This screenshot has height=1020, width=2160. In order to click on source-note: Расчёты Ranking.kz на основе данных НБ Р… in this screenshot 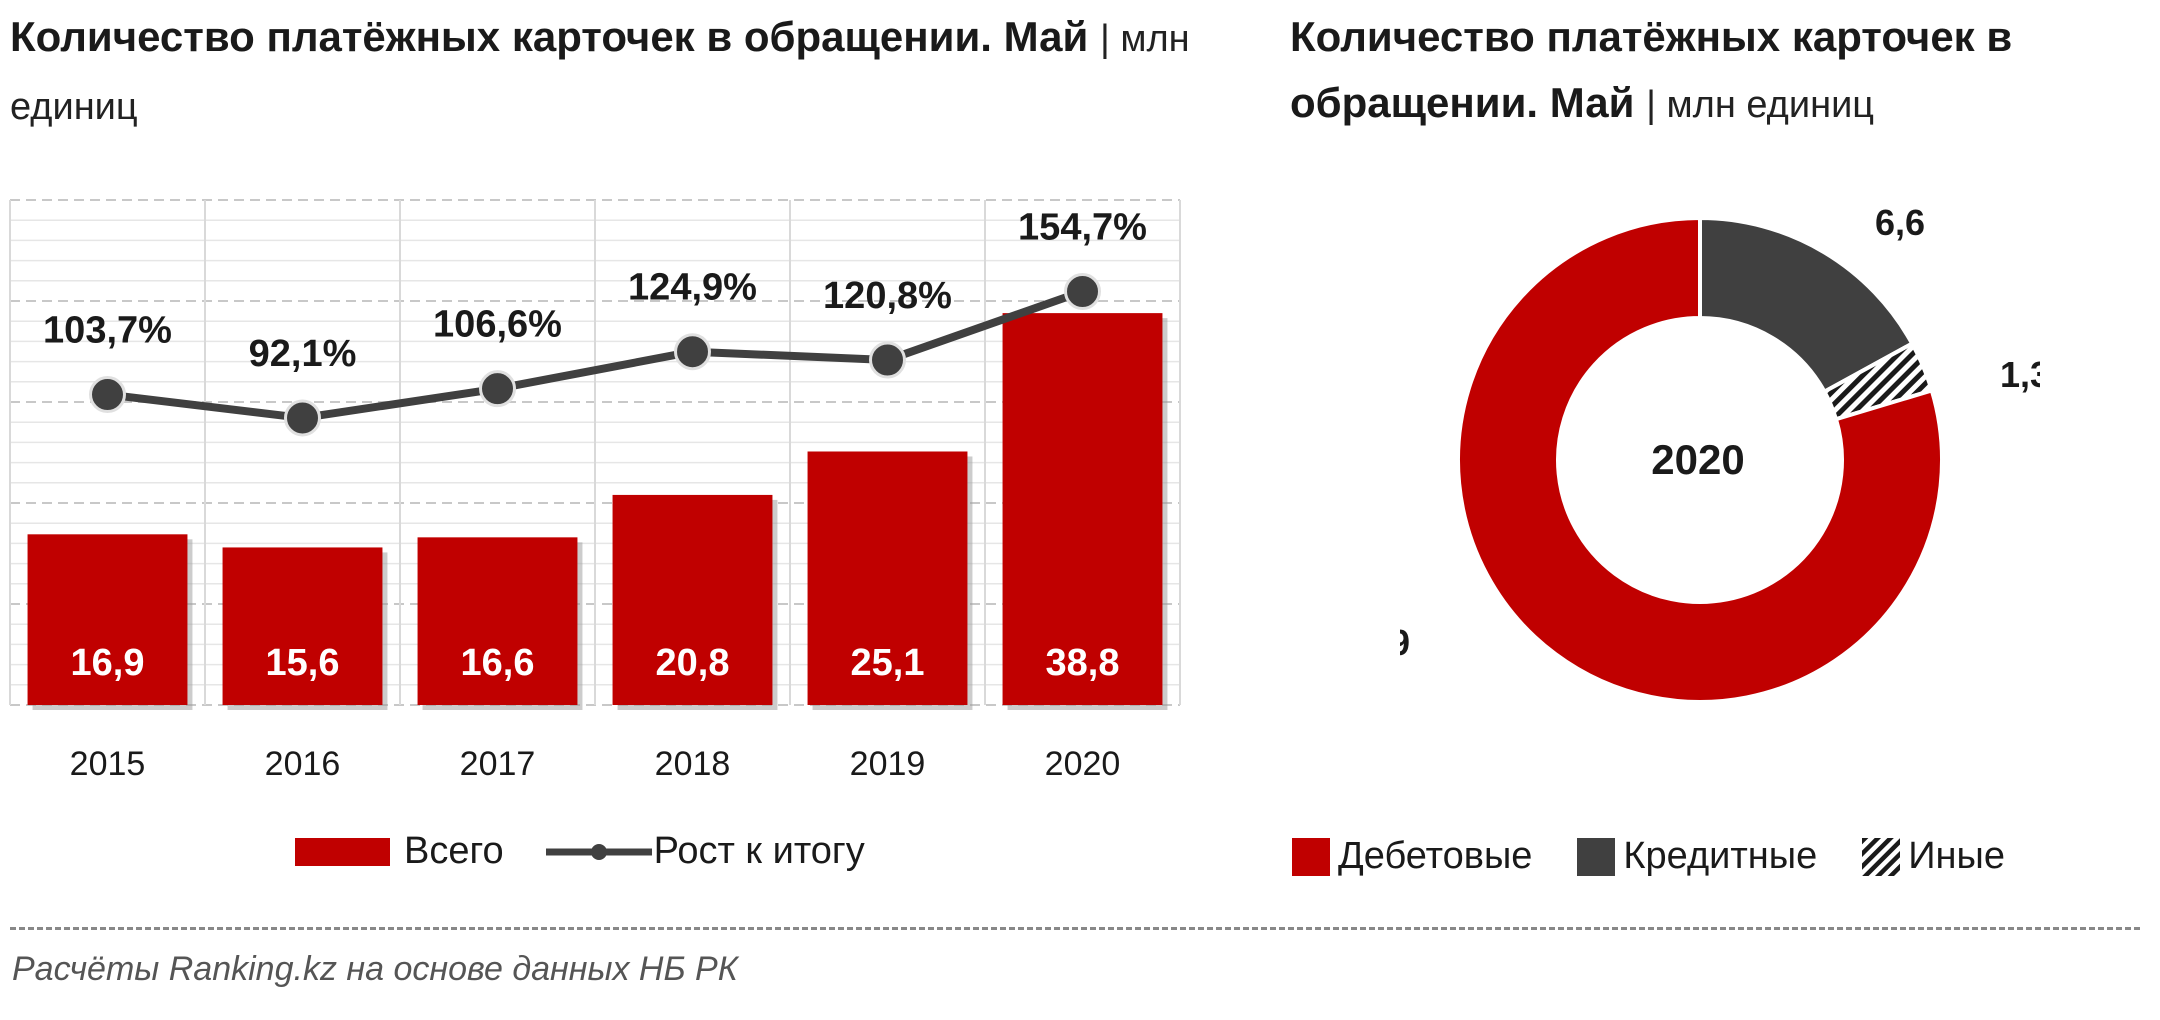, I will do `click(375, 969)`.